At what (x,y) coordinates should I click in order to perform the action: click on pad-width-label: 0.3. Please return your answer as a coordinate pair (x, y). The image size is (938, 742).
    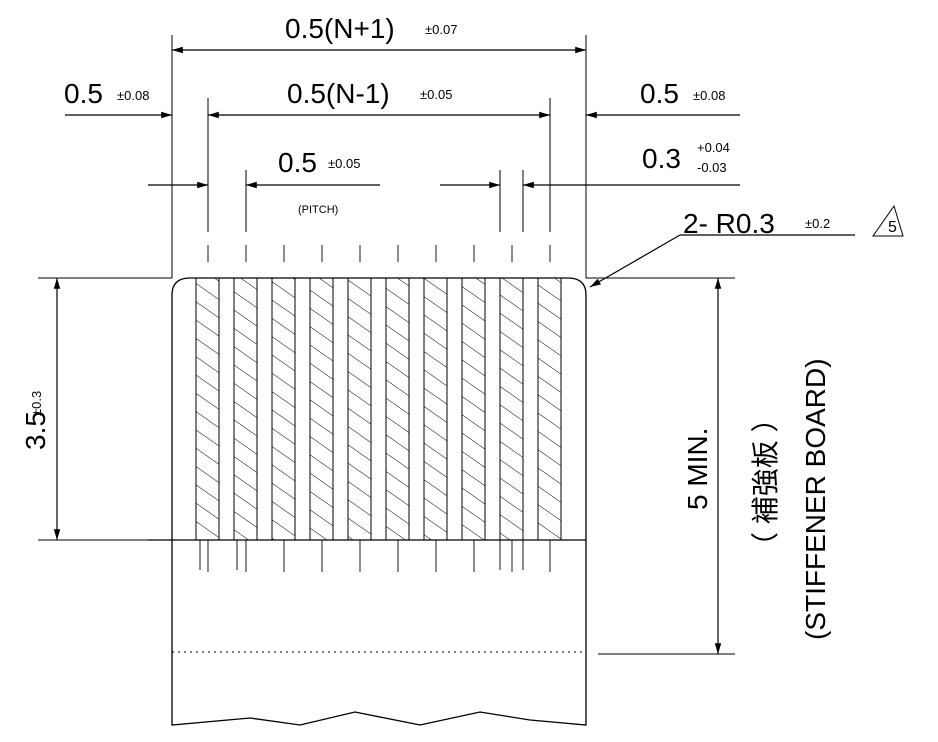
    Looking at the image, I should click on (661, 158).